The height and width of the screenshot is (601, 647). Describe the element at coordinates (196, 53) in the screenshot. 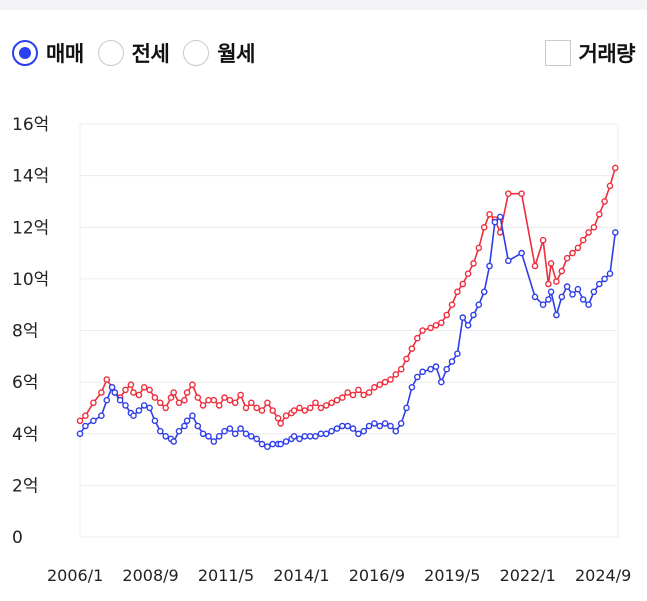

I see `radio-monthly-rent-circle` at that location.